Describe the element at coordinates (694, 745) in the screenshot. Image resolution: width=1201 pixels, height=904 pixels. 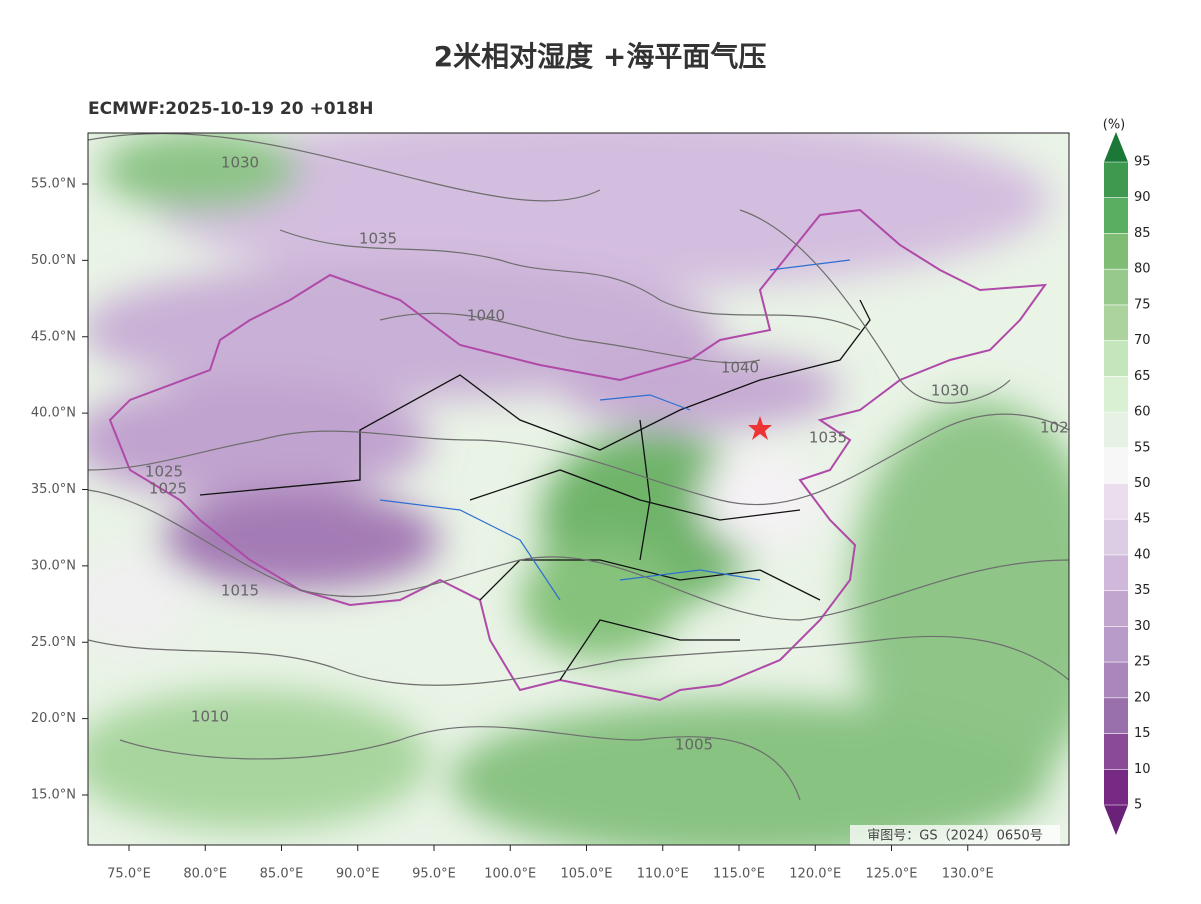
I see `contour-label: 1005` at that location.